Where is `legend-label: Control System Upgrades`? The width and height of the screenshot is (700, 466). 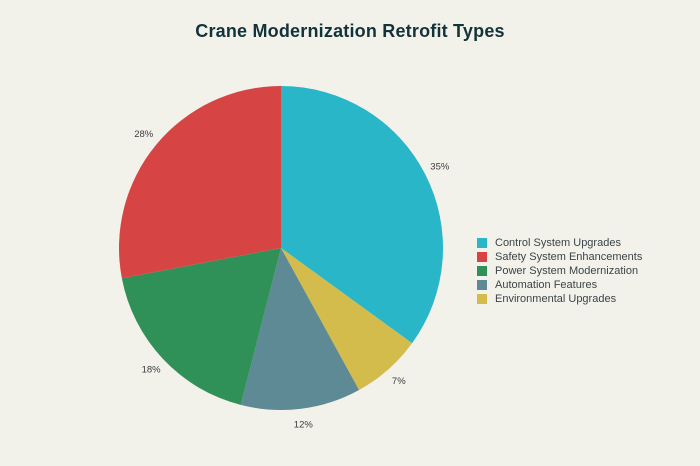 legend-label: Control System Upgrades is located at coordinates (558, 242).